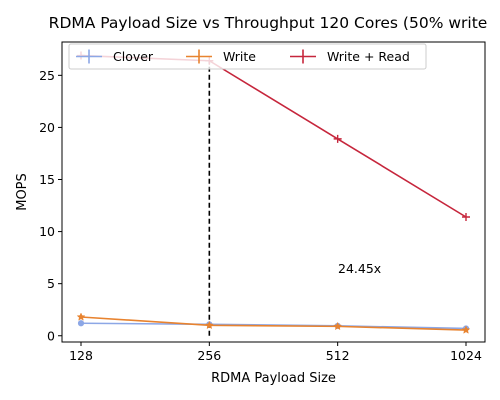 This screenshot has width=500, height=400. Describe the element at coordinates (368, 56) in the screenshot. I see `legend-label-write-read: Write + Read` at that location.